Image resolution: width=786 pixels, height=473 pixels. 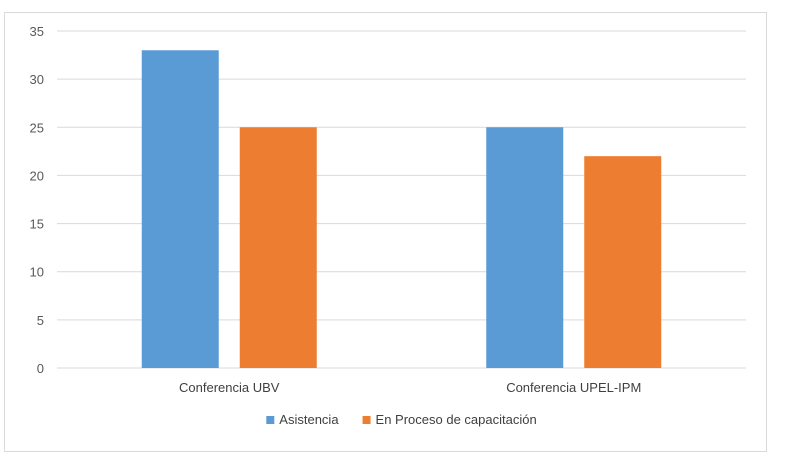 I want to click on legend-label: Asistencia, so click(x=309, y=419).